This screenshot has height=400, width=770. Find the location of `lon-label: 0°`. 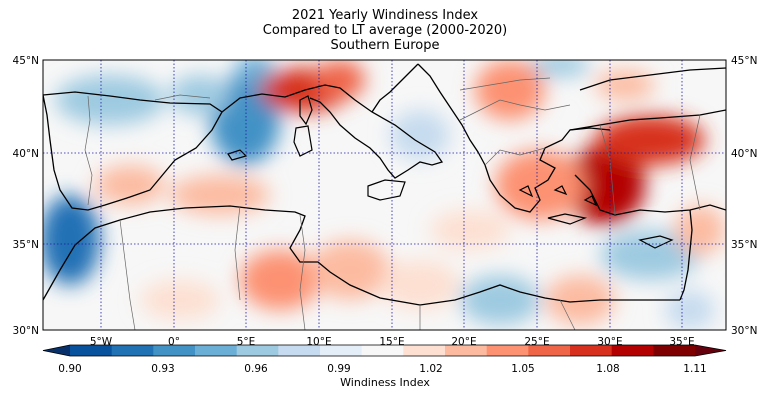

lon-label: 0° is located at coordinates (174, 342).